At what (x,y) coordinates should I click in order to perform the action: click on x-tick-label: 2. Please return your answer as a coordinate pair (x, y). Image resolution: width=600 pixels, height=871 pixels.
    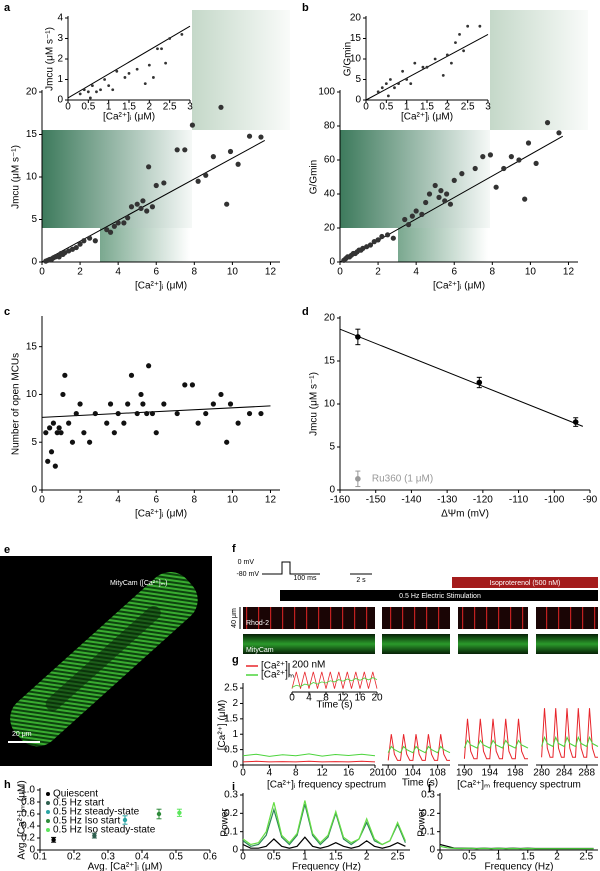
    Looking at the image, I should click on (367, 857).